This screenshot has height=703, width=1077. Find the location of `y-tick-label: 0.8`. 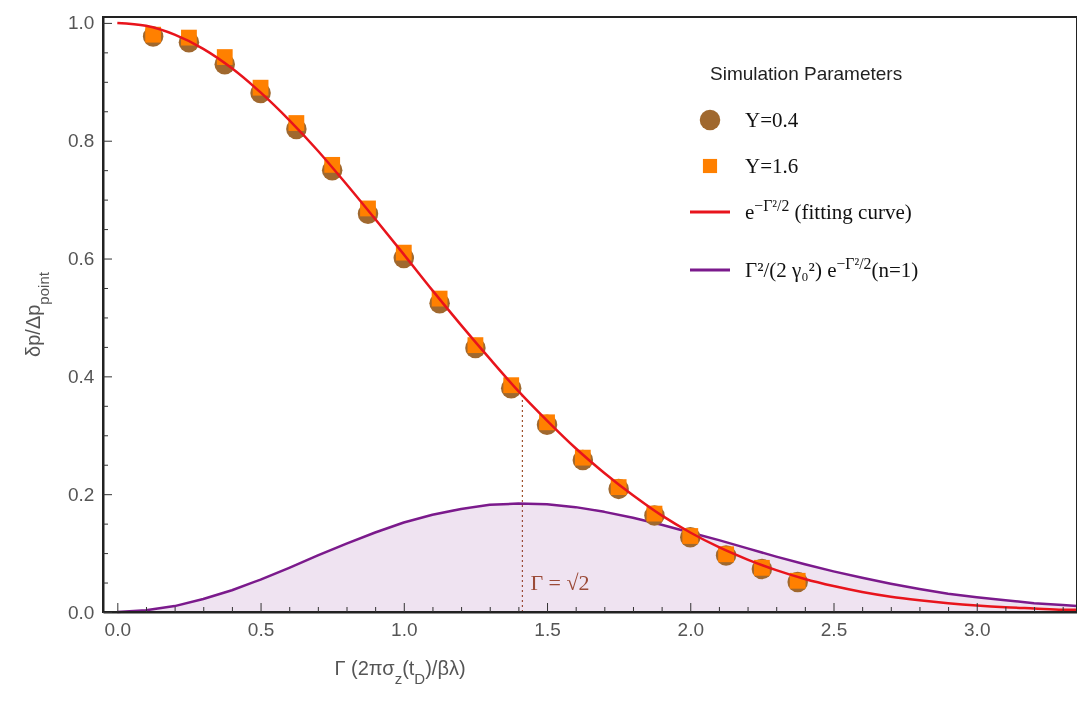

y-tick-label: 0.8 is located at coordinates (81, 141).